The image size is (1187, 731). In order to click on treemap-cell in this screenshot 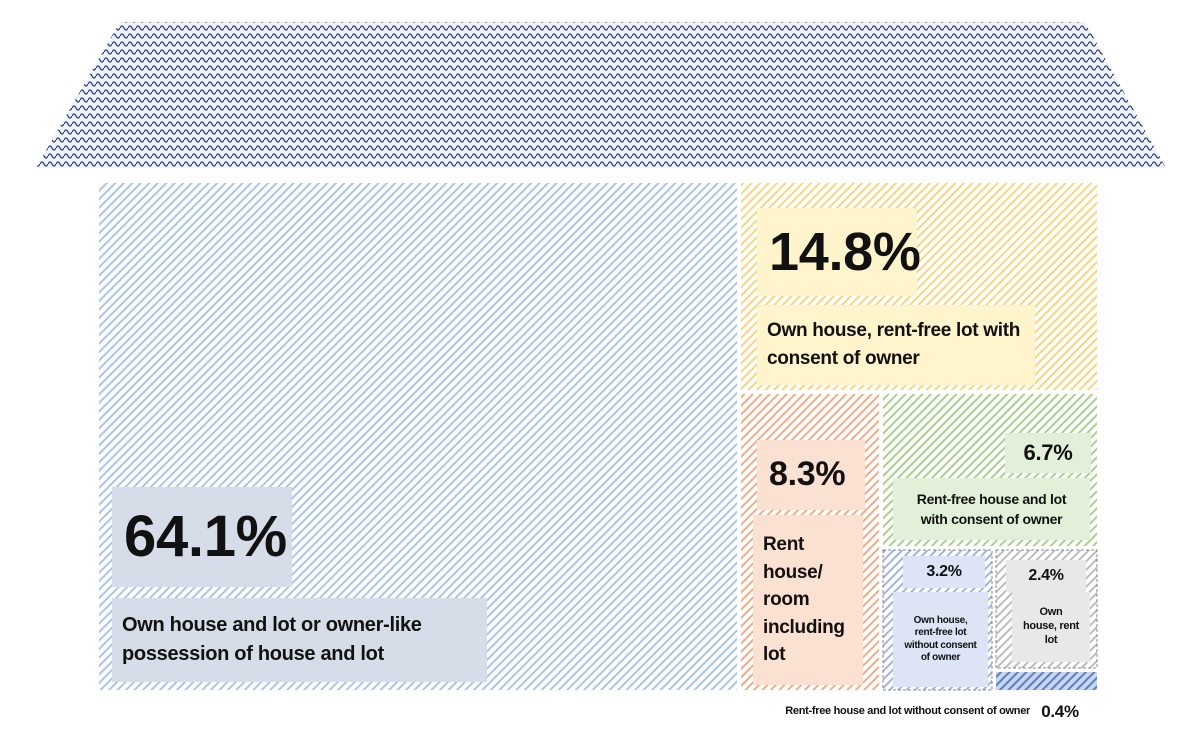, I will do `click(1046, 681)`.